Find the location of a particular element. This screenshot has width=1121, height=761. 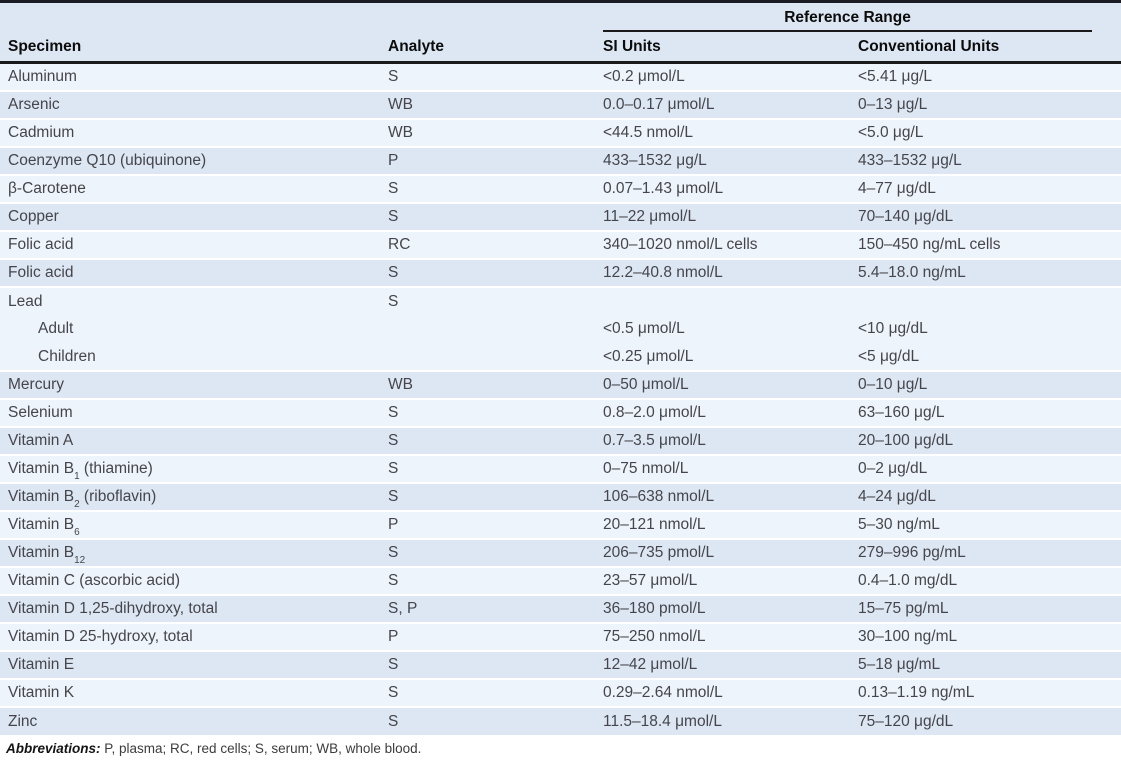

si-units-cell: 36–180 pmol/L is located at coordinates (722, 608).